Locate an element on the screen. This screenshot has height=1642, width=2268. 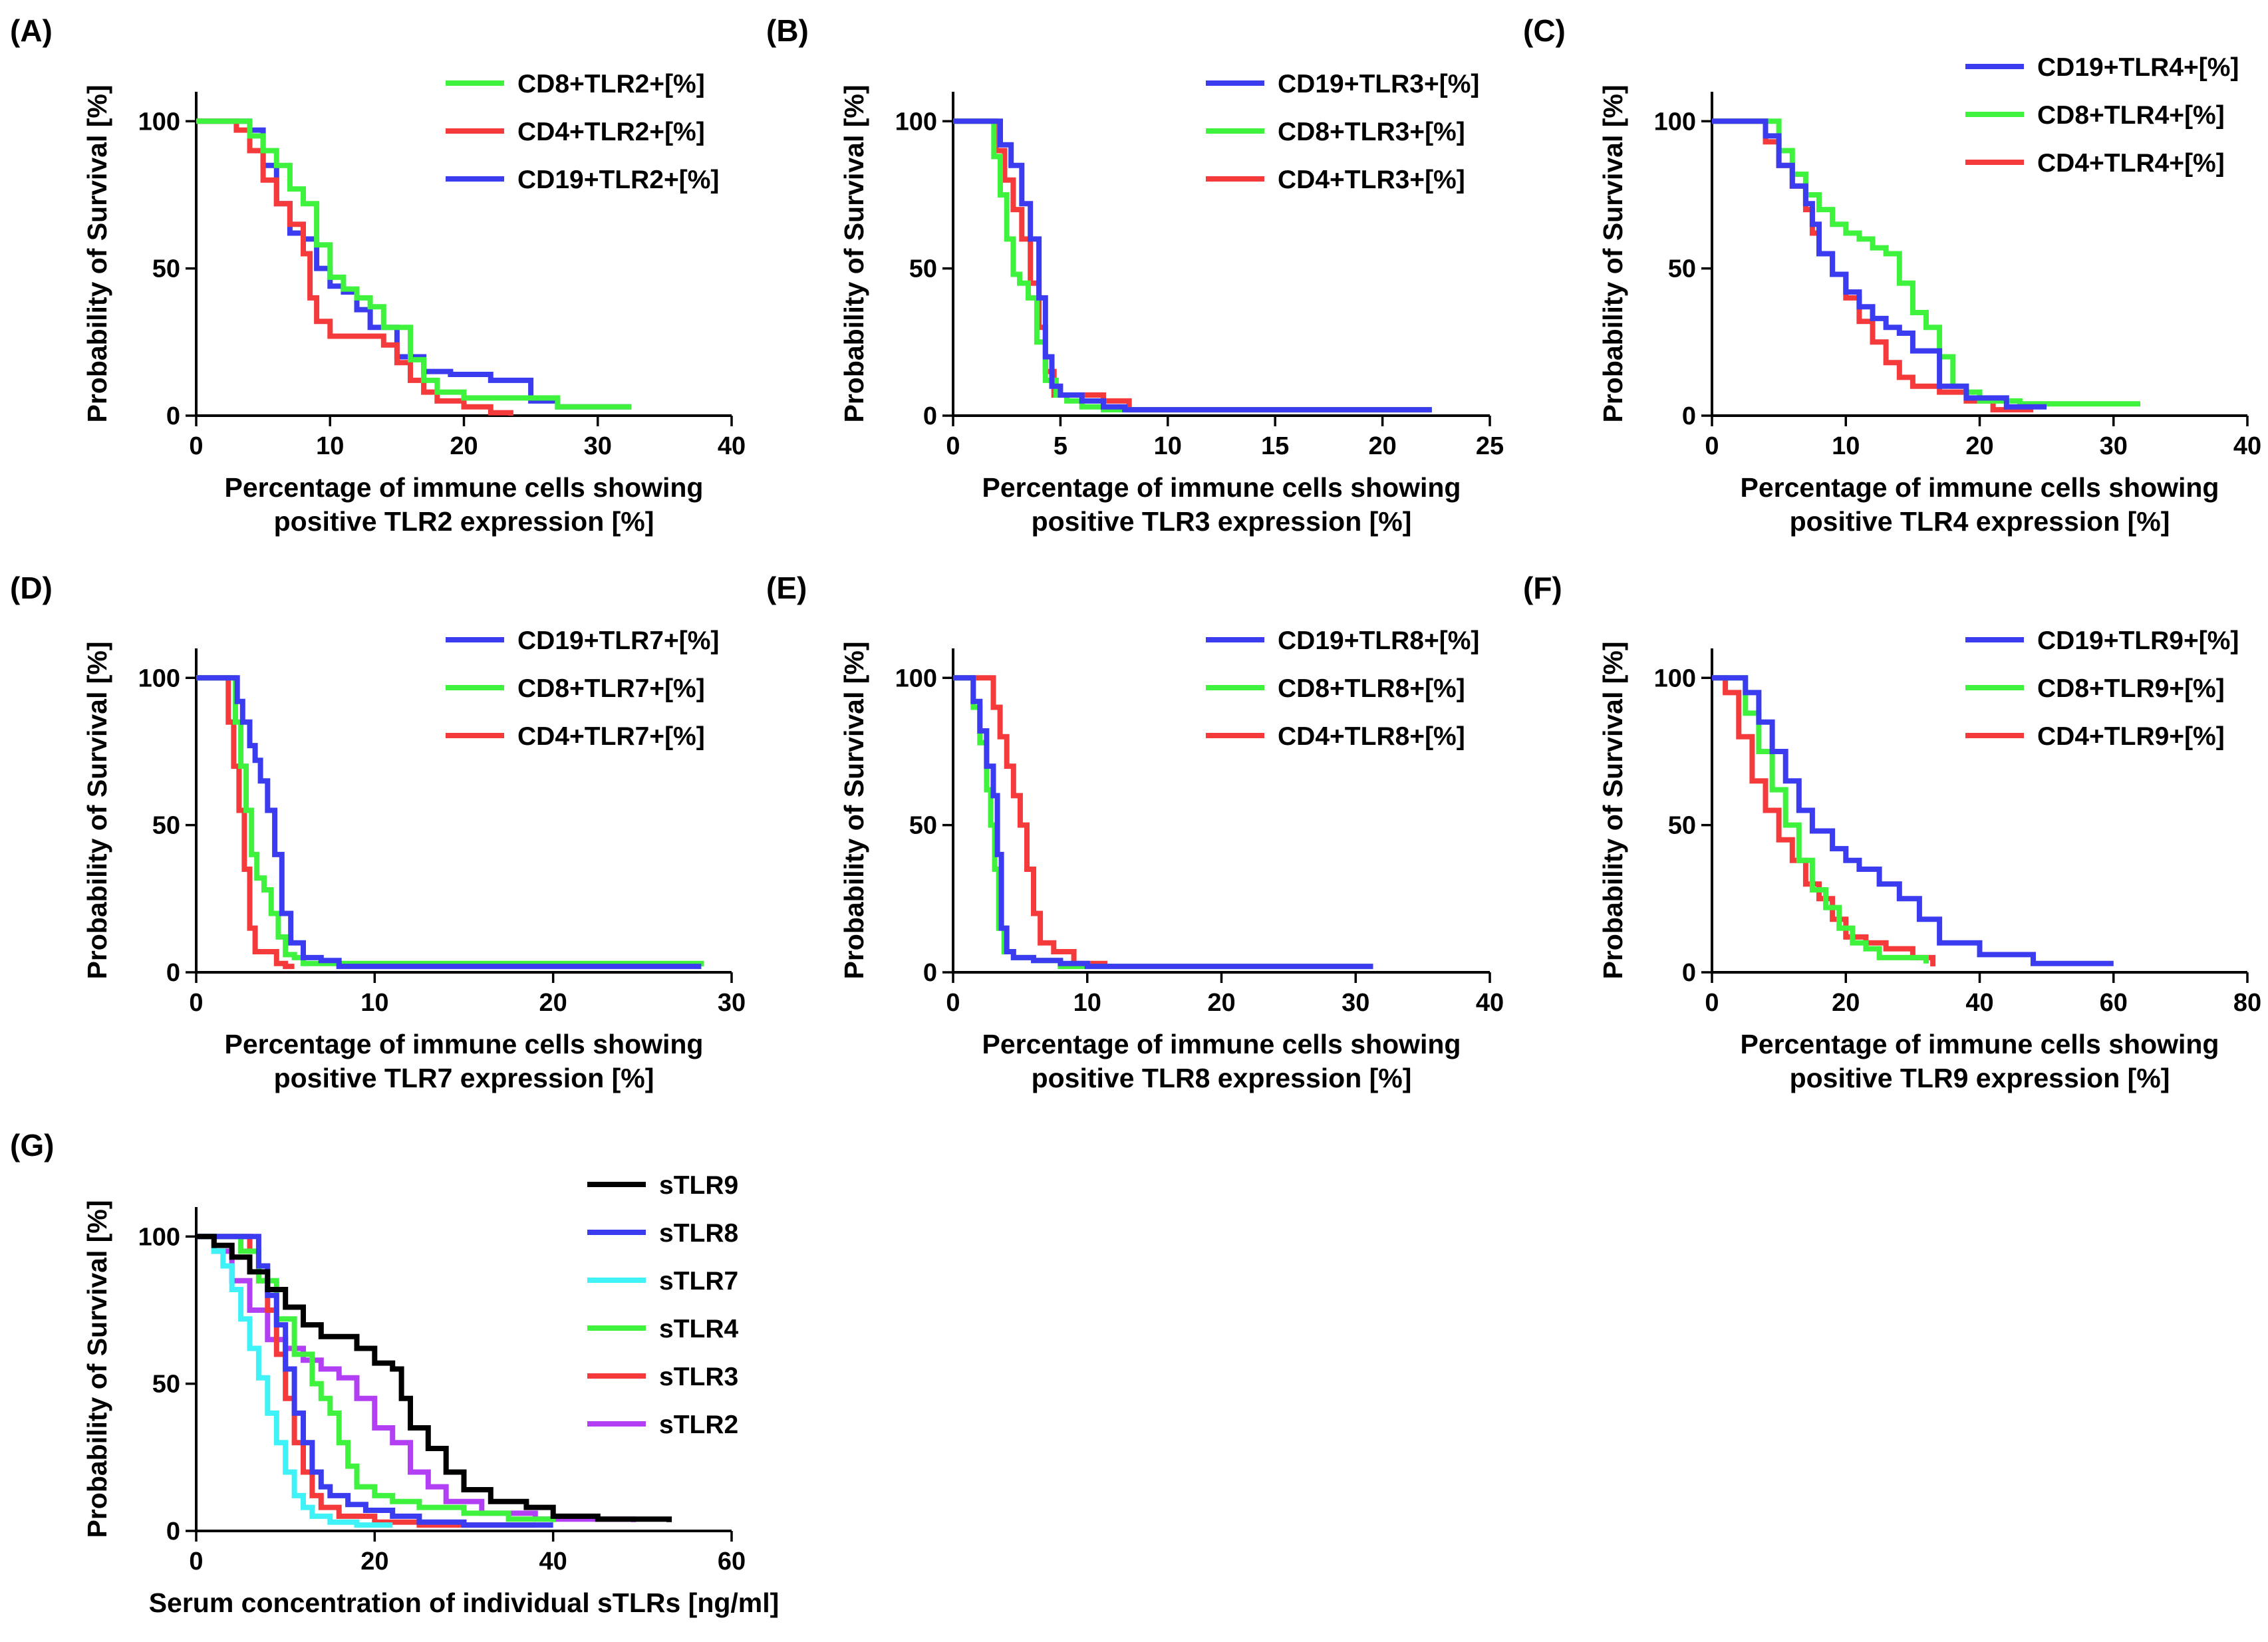
legend-label: CD4+TLR3+[%] is located at coordinates (1371, 180).